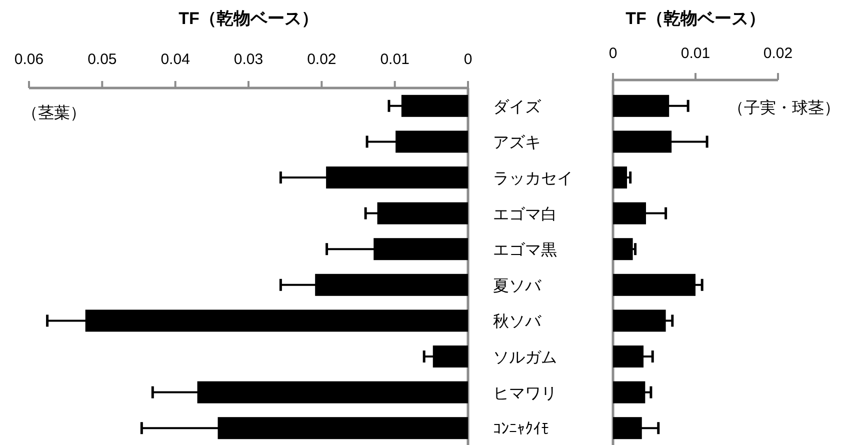 The height and width of the screenshot is (445, 844). Describe the element at coordinates (175, 59) in the screenshot. I see `x-tick-label: 0.04` at that location.